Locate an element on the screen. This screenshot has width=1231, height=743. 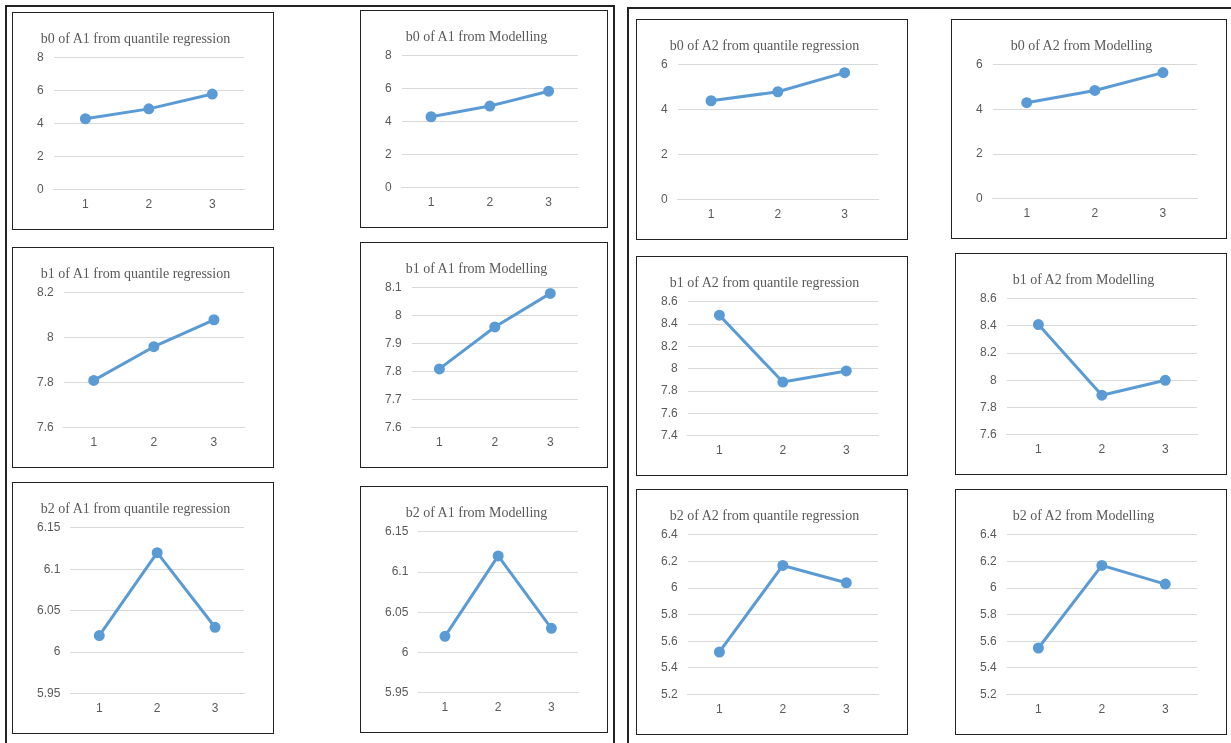
y-tick-label: 6.4 is located at coordinates (669, 534).